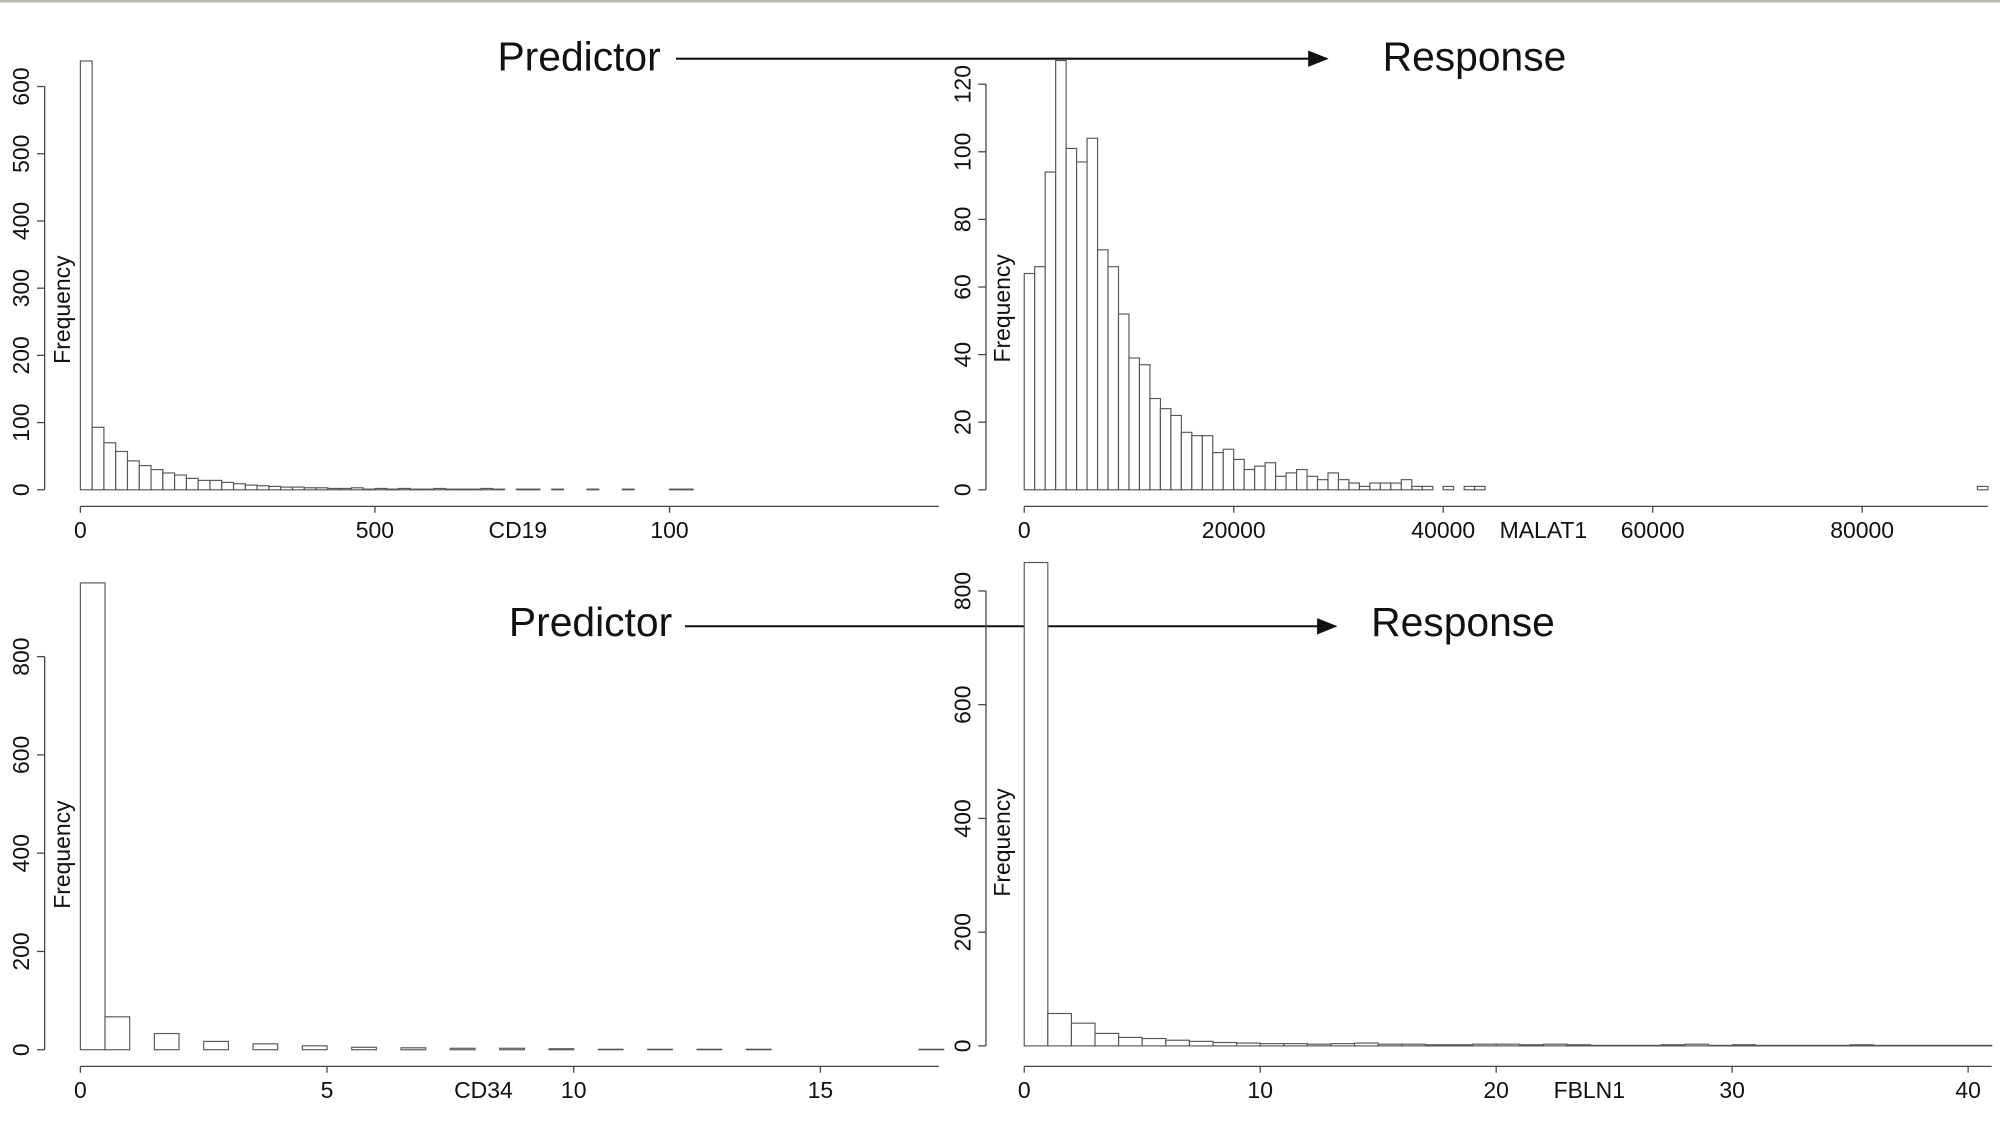  Describe the element at coordinates (962, 84) in the screenshot. I see `y-tick-label: 120` at that location.